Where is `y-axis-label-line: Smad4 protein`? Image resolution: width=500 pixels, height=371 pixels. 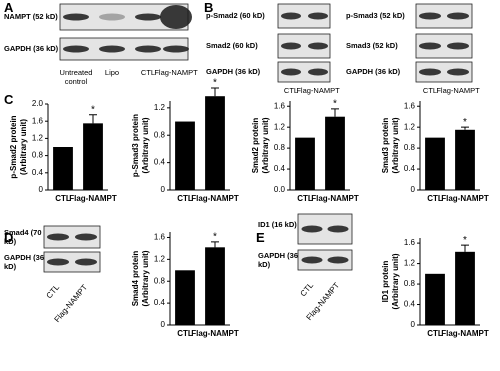 y-axis-label-line: Smad4 protein is located at coordinates (135, 279).